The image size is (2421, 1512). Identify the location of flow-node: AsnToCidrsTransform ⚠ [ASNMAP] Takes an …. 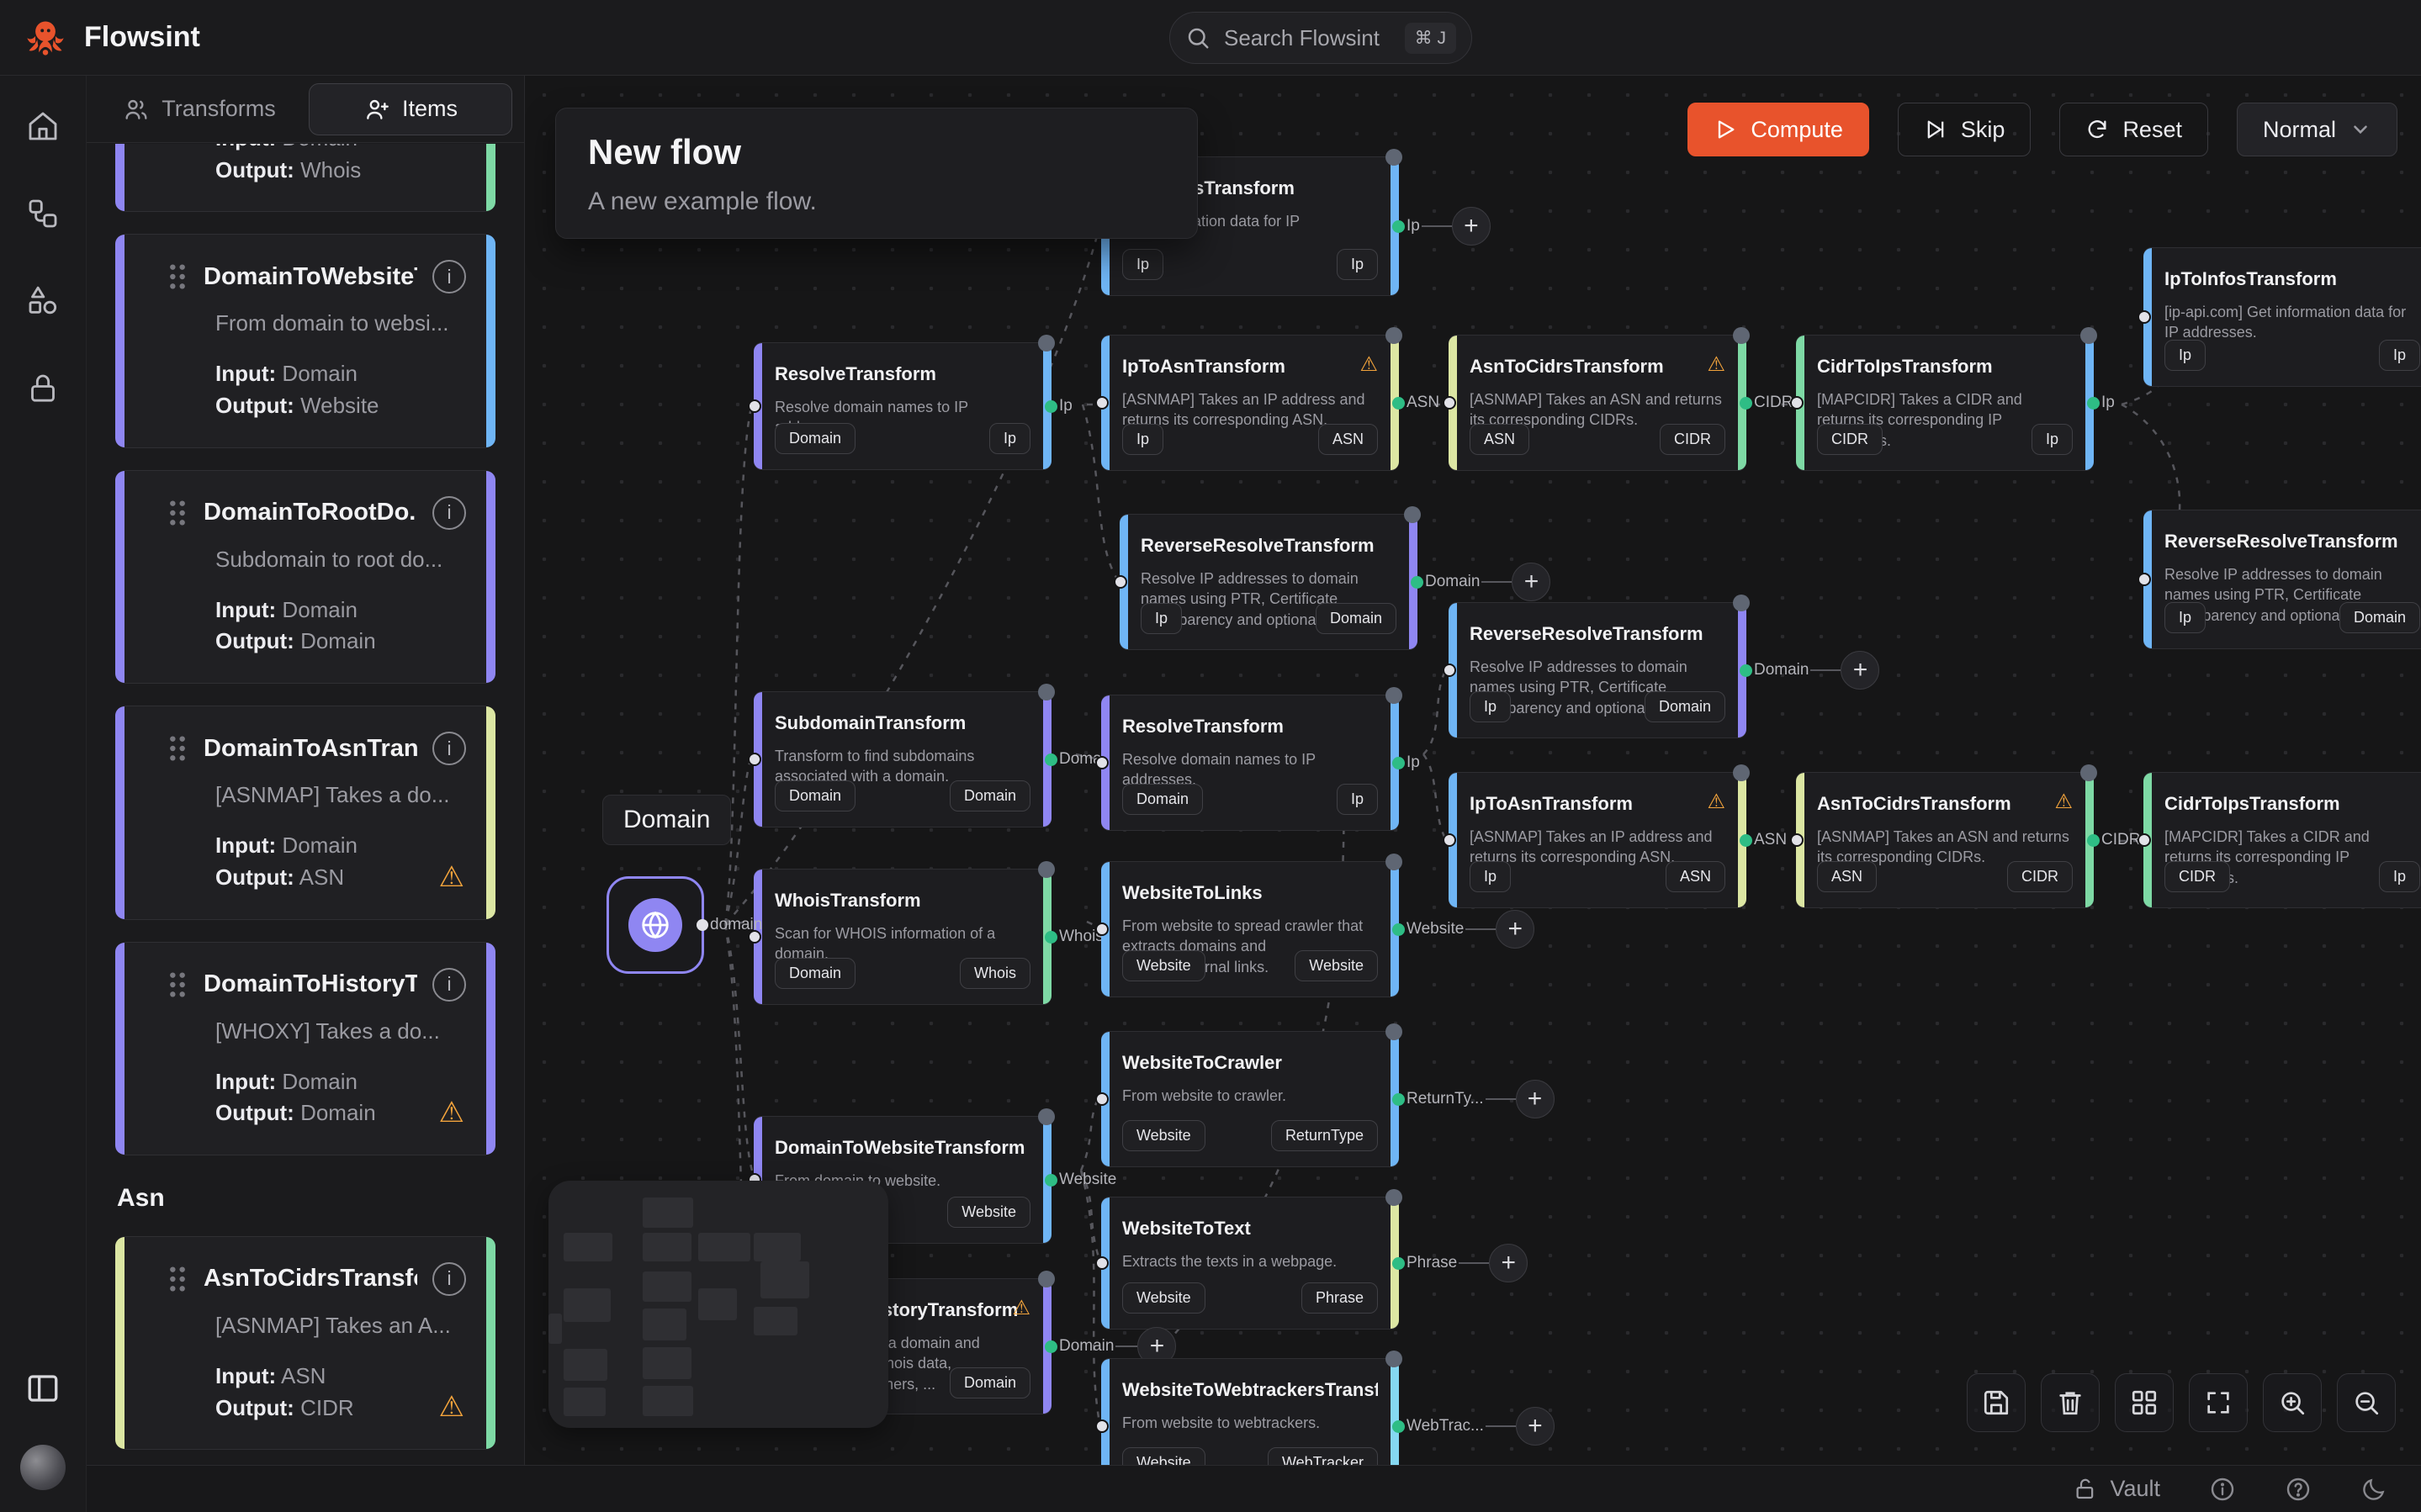
(1618, 399).